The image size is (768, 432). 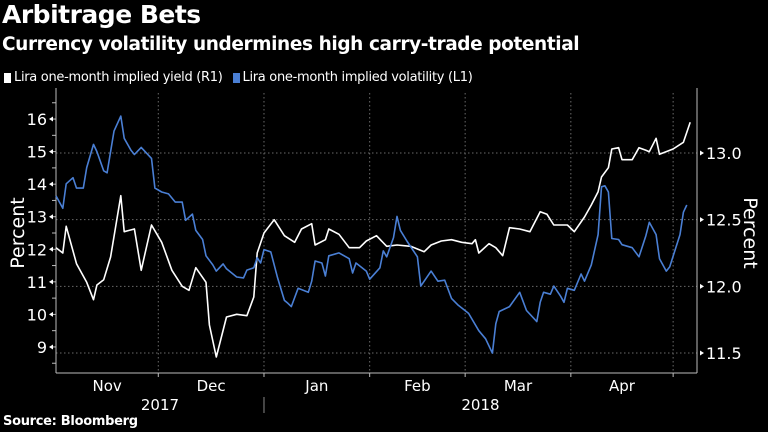 I want to click on legend-item-yield: Lira one-month implied yield (R1), so click(x=113, y=77).